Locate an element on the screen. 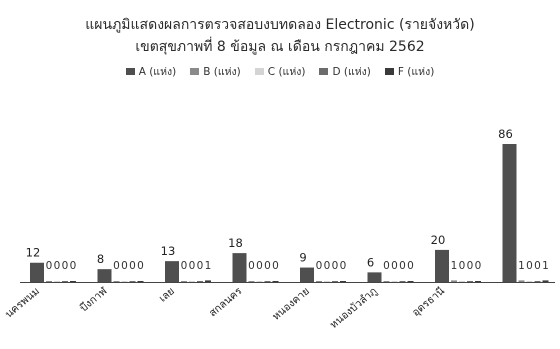  data-label-a: 18 is located at coordinates (235, 243).